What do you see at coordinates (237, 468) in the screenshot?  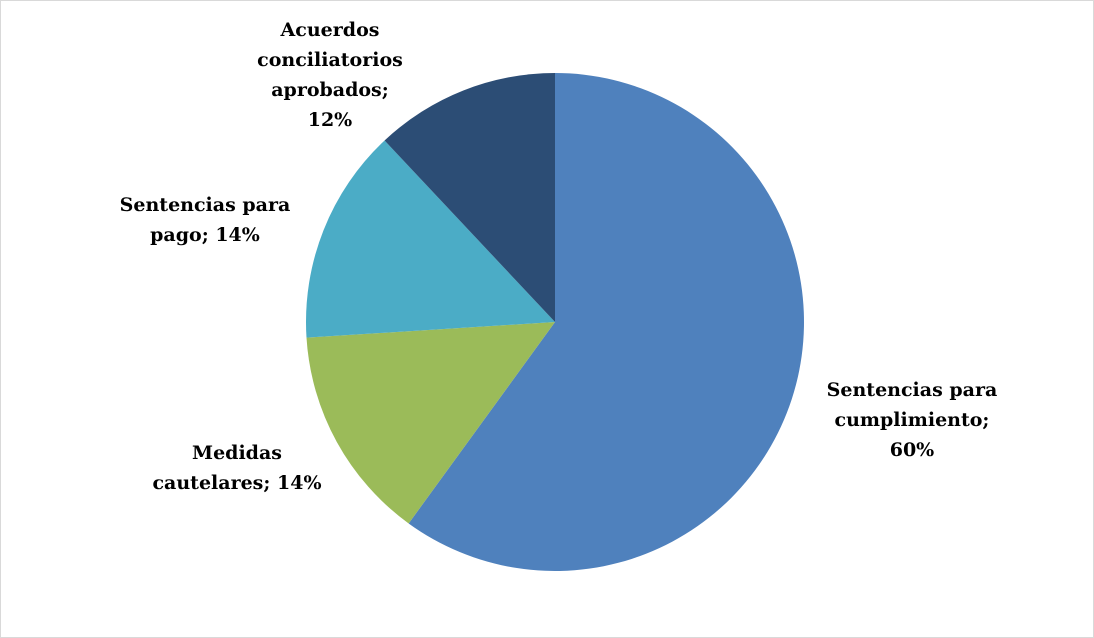 I see `data-label: Medidas cautelares; 14%` at bounding box center [237, 468].